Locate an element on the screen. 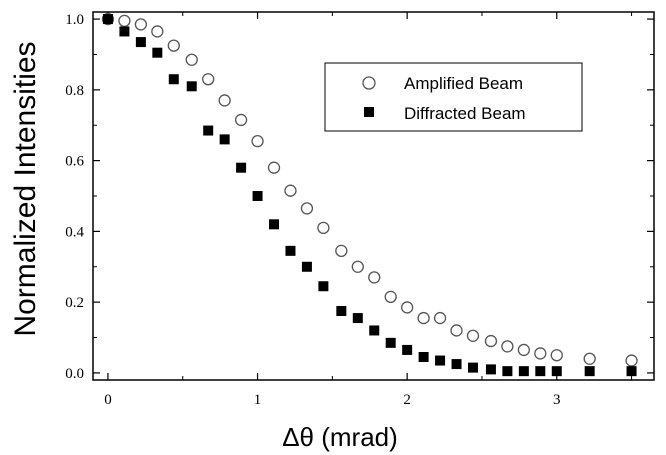 This screenshot has width=666, height=455. y-tick-label: 0.4 is located at coordinates (74, 232).